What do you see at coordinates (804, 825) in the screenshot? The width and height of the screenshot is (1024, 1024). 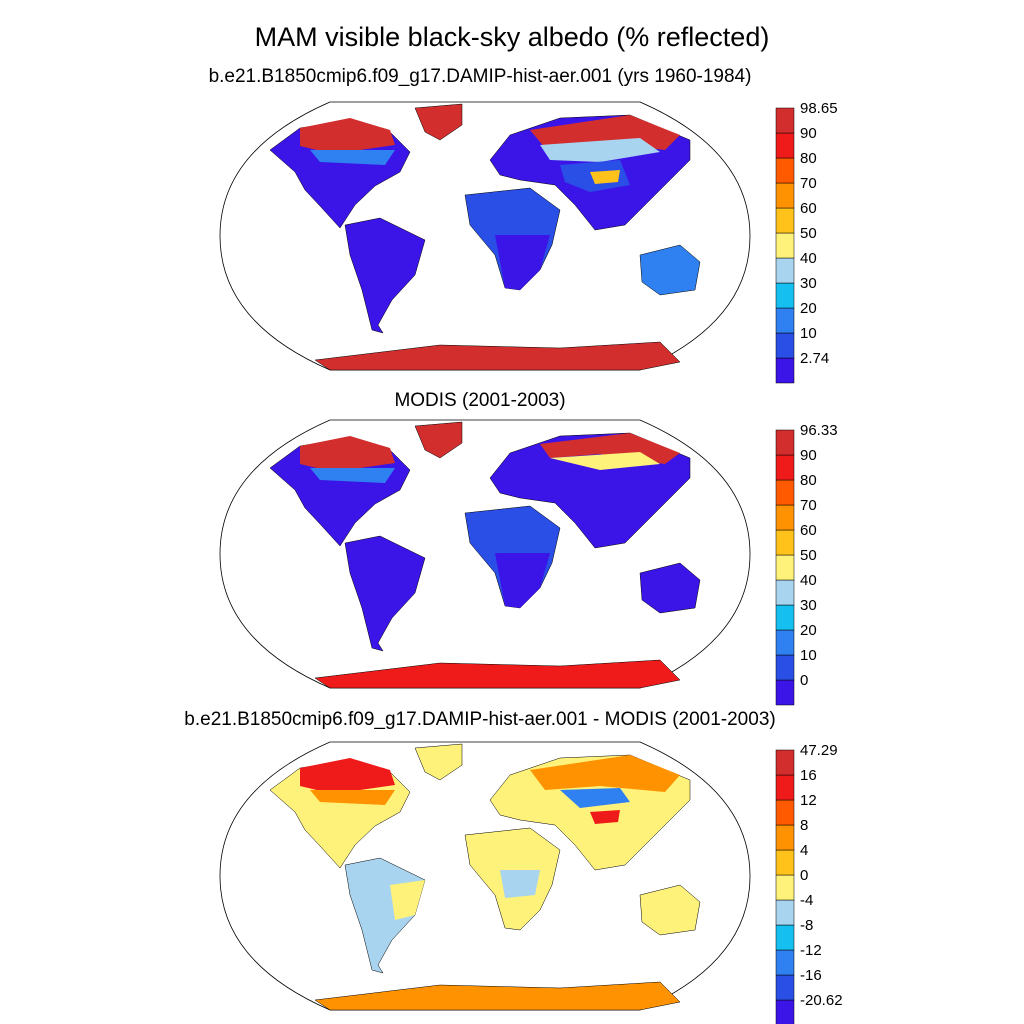 I see `colorbar-label: 8` at bounding box center [804, 825].